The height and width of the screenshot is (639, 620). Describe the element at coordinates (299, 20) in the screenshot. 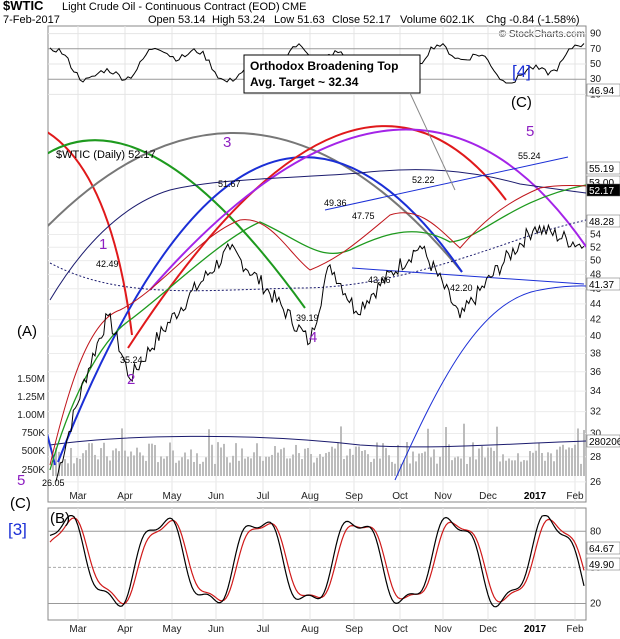

I see `low-text: Low 51.63` at that location.